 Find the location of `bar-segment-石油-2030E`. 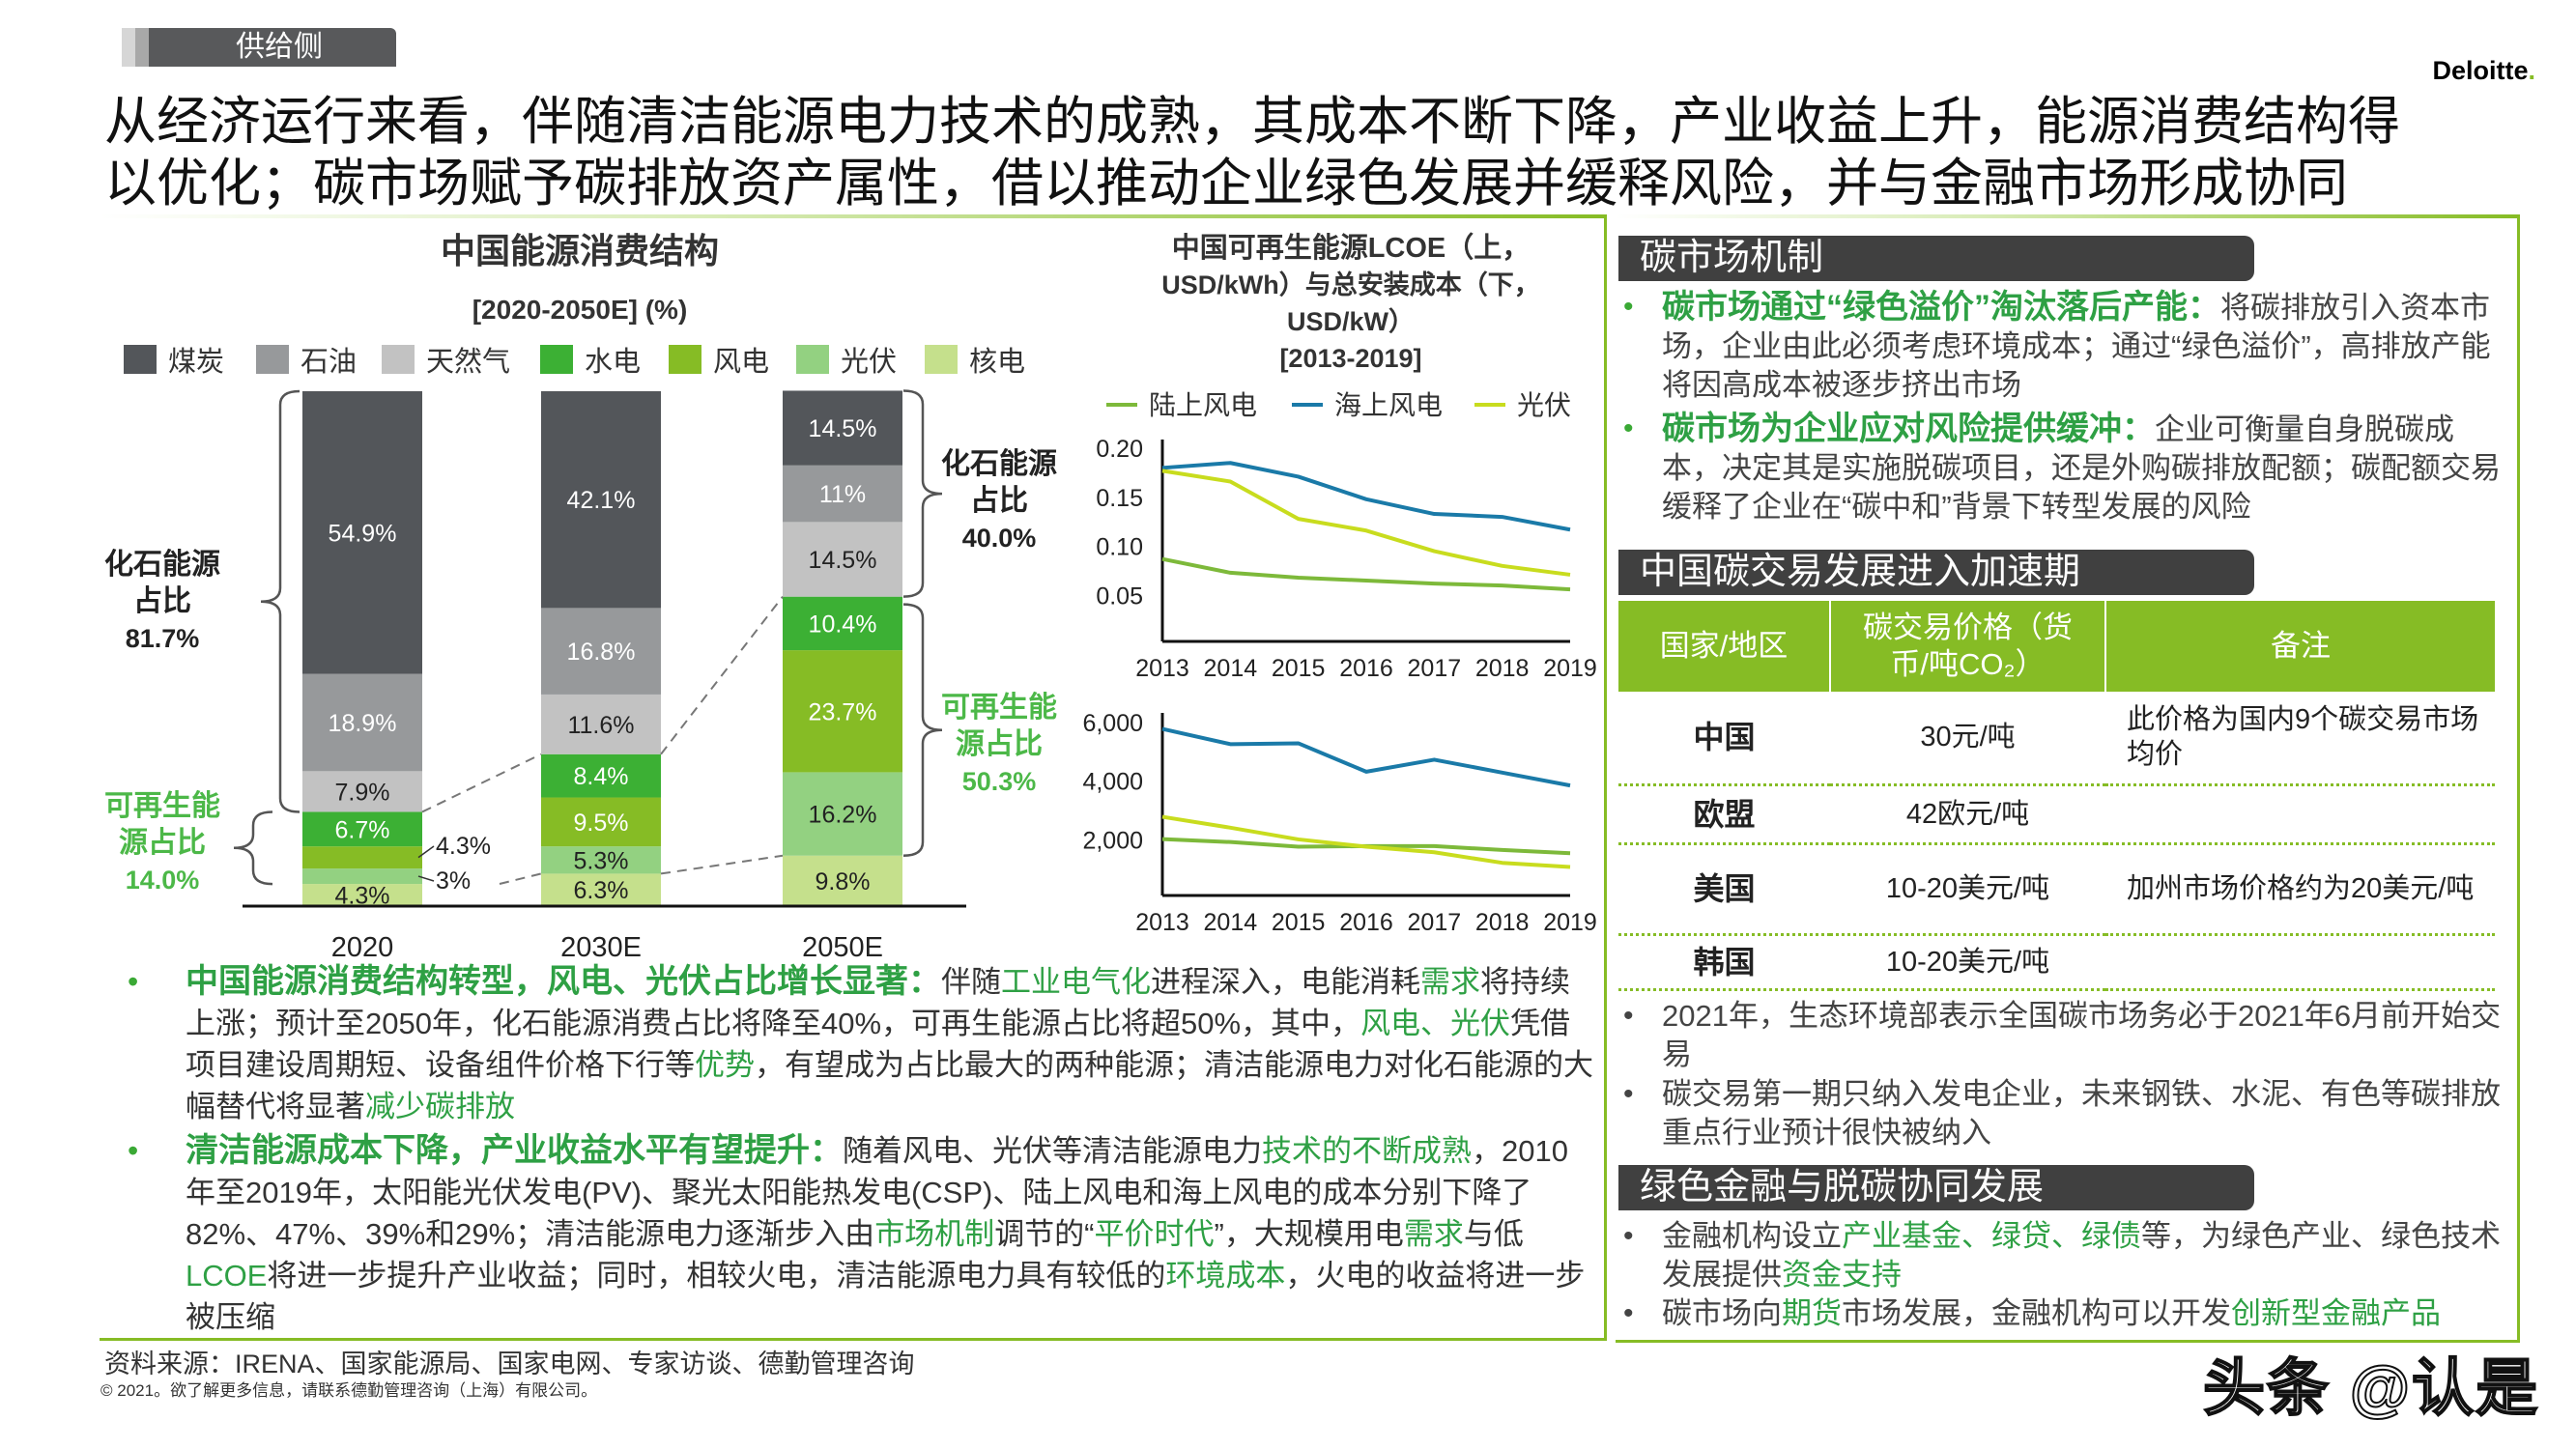

bar-segment-石油-2030E is located at coordinates (601, 651).